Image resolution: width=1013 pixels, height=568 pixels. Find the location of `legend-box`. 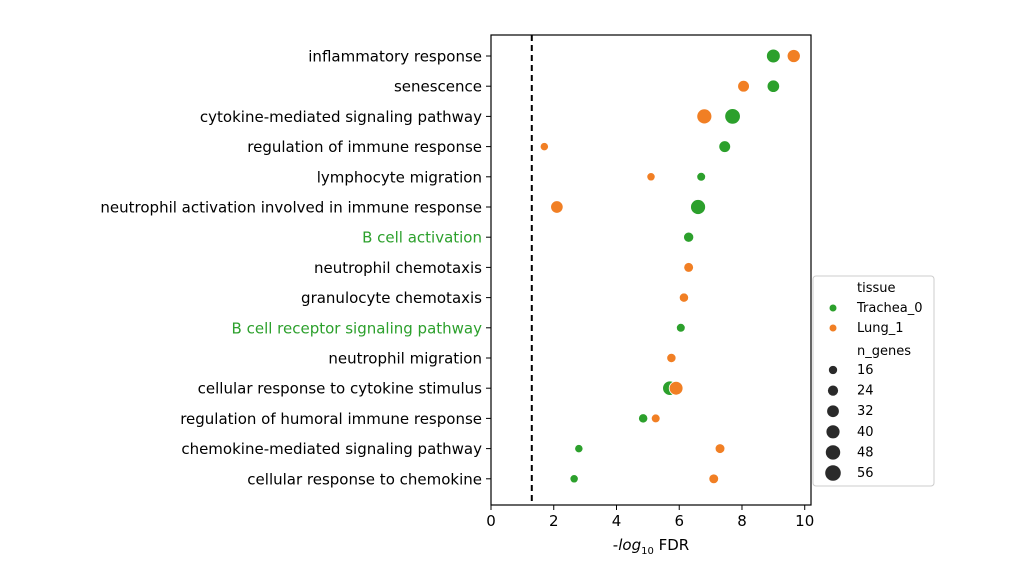

legend-box is located at coordinates (873, 381).